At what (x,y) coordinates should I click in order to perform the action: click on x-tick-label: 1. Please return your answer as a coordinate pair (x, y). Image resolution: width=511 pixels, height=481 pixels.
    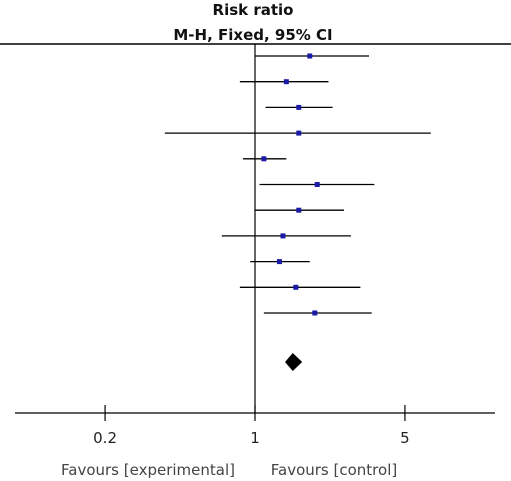
    Looking at the image, I should click on (255, 438).